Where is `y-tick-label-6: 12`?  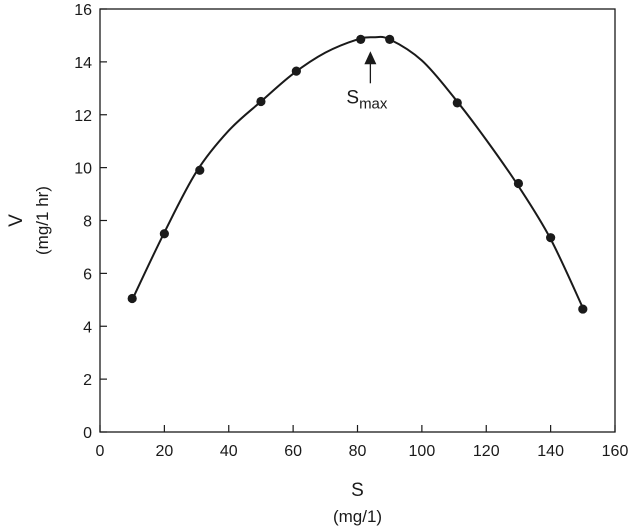
y-tick-label-6: 12 is located at coordinates (83, 116).